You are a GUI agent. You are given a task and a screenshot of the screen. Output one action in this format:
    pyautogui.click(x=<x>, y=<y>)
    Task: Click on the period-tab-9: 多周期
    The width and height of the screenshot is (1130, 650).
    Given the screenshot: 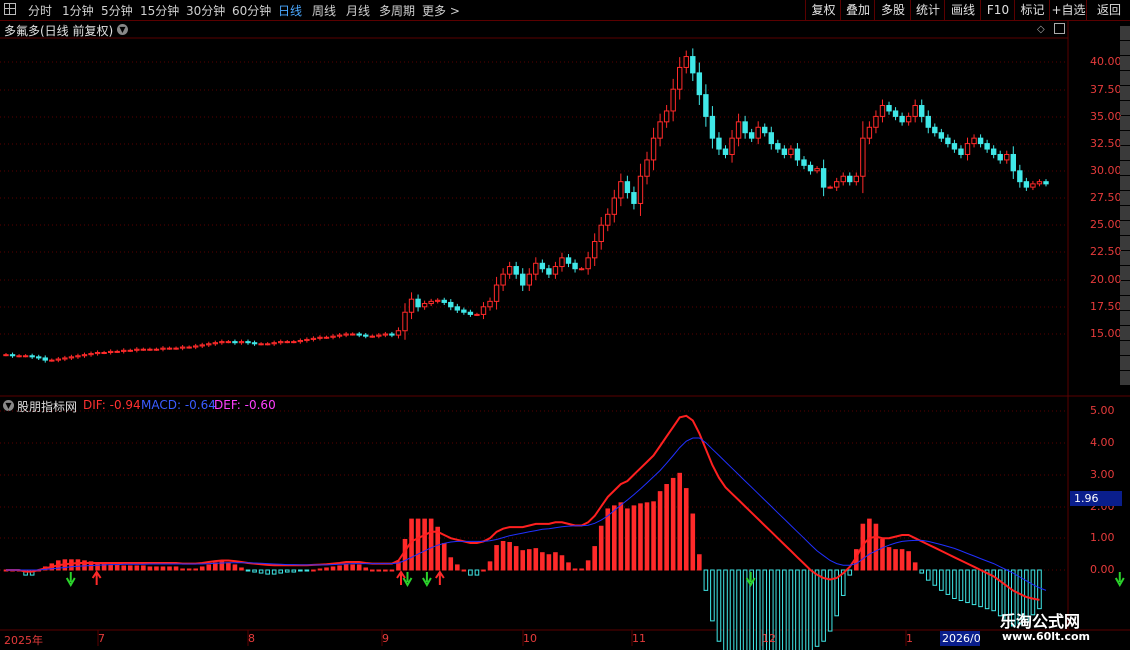 What is the action you would take?
    pyautogui.click(x=397, y=11)
    